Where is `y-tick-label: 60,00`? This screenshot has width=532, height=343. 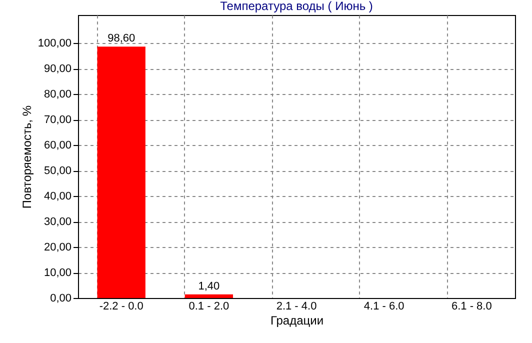
y-tick-label: 60,00 is located at coordinates (58, 146).